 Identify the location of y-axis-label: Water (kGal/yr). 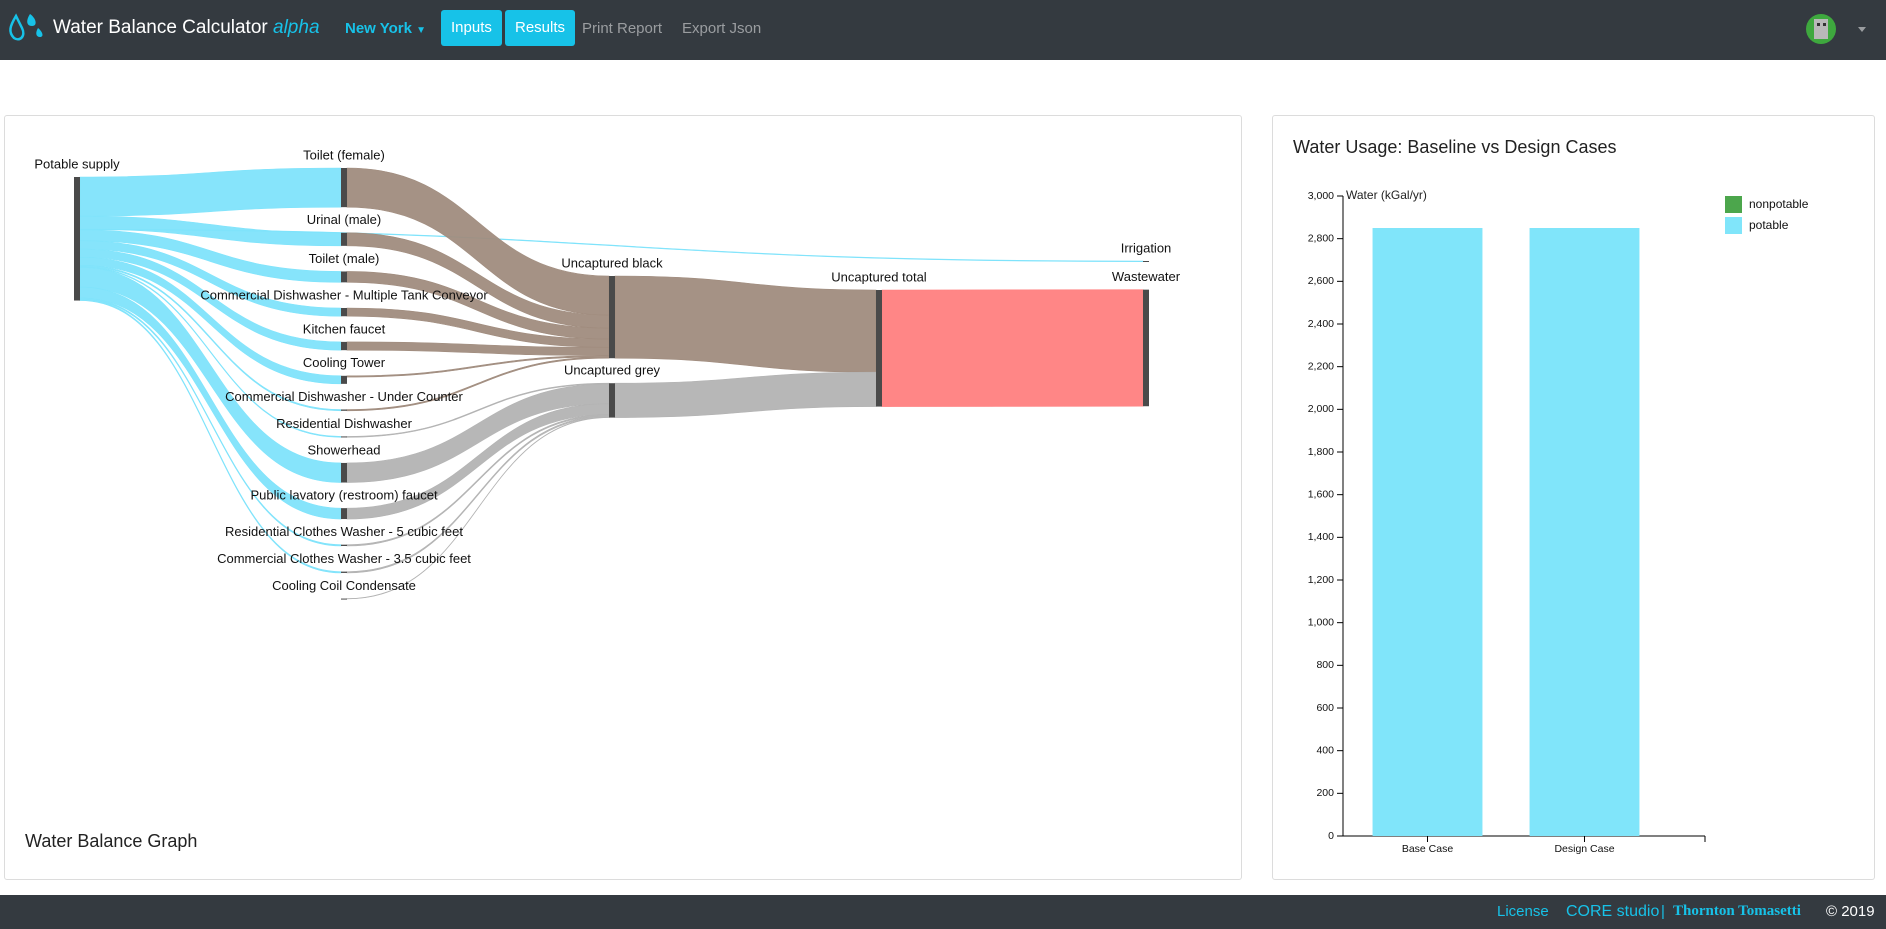
(1386, 195).